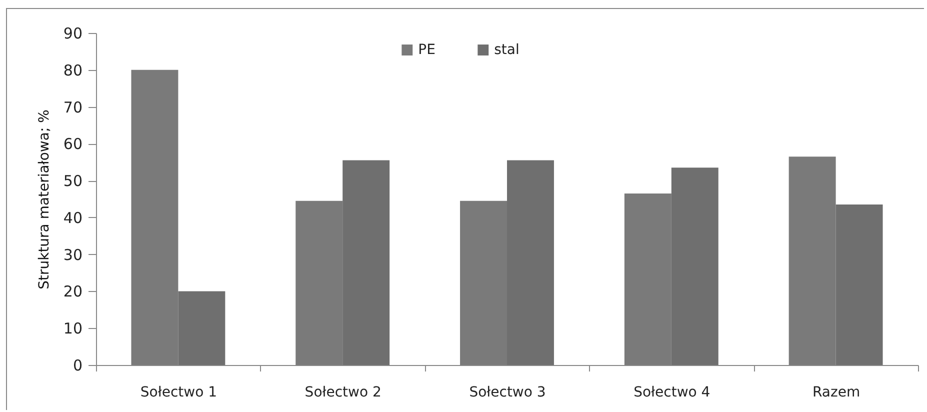  Describe the element at coordinates (507, 50) in the screenshot. I see `legend-label: stal` at that location.